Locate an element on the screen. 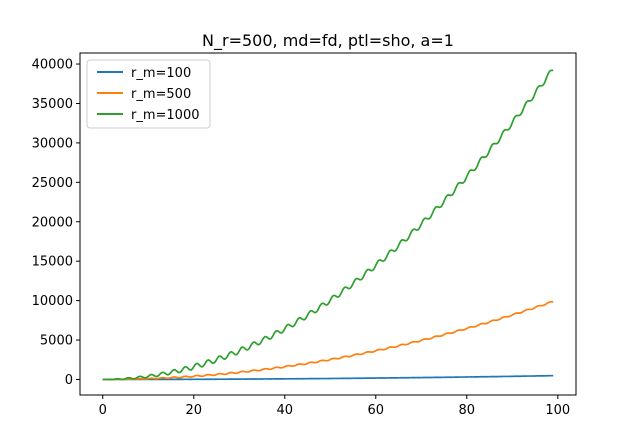 This screenshot has width=640, height=444. legend-label-r-m-500: r_m=500 is located at coordinates (161, 94).